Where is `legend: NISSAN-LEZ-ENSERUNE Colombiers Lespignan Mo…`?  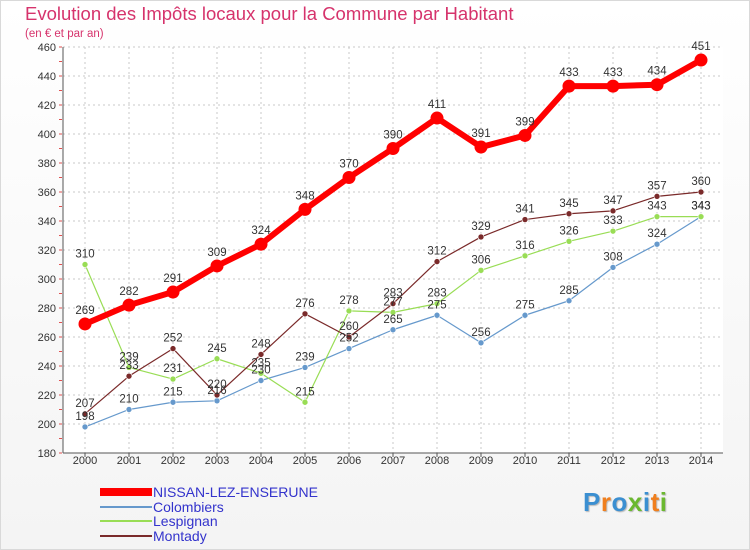 legend: NISSAN-LEZ-ENSERUNE Colombiers Lespignan Mo… is located at coordinates (209, 514).